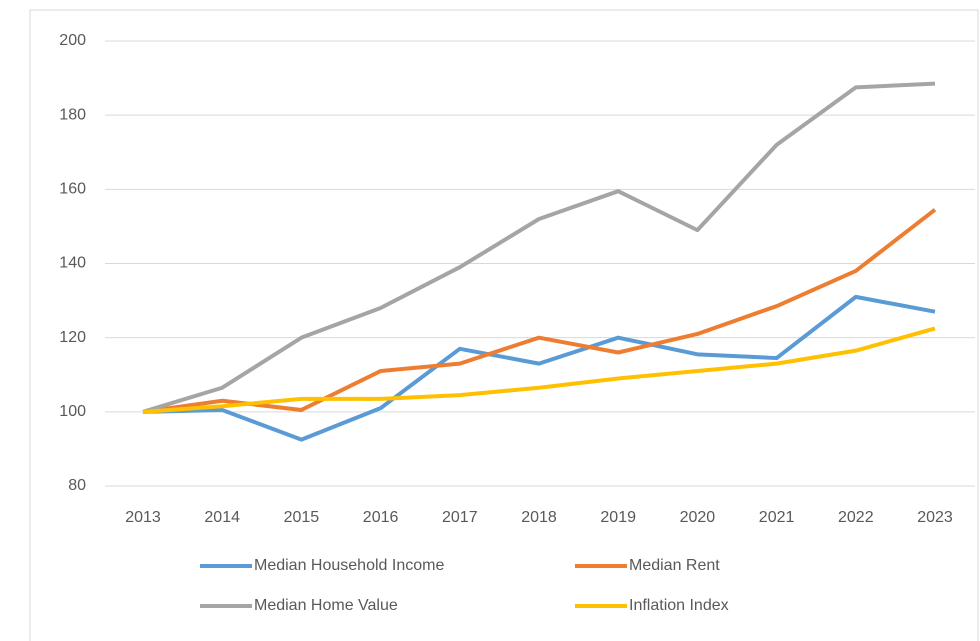 The image size is (980, 641). I want to click on x-tick-label: 2014, so click(222, 517).